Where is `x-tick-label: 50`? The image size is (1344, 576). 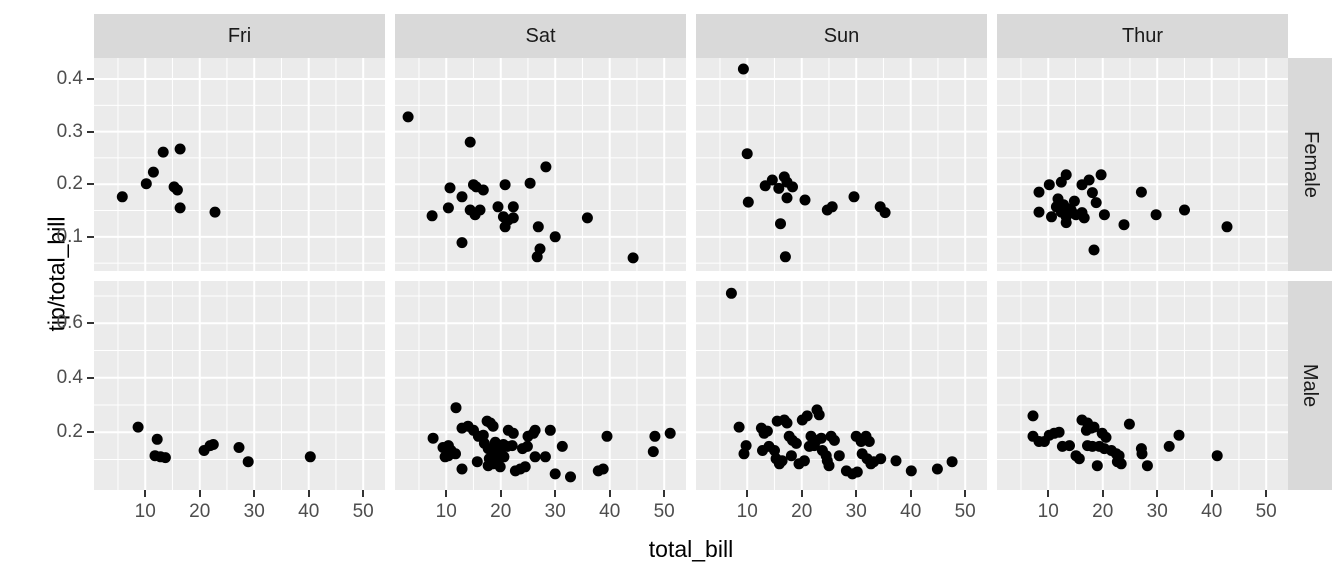
x-tick-label: 50 is located at coordinates (965, 511).